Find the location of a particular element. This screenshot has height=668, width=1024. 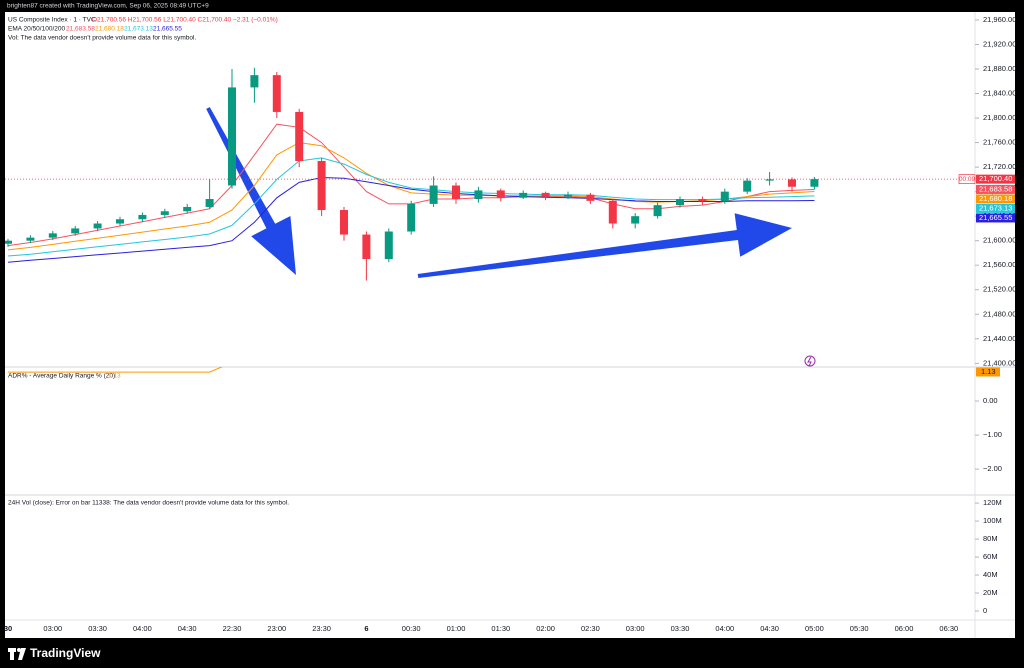

y-tick-label: 21,880.00 is located at coordinates (999, 68).